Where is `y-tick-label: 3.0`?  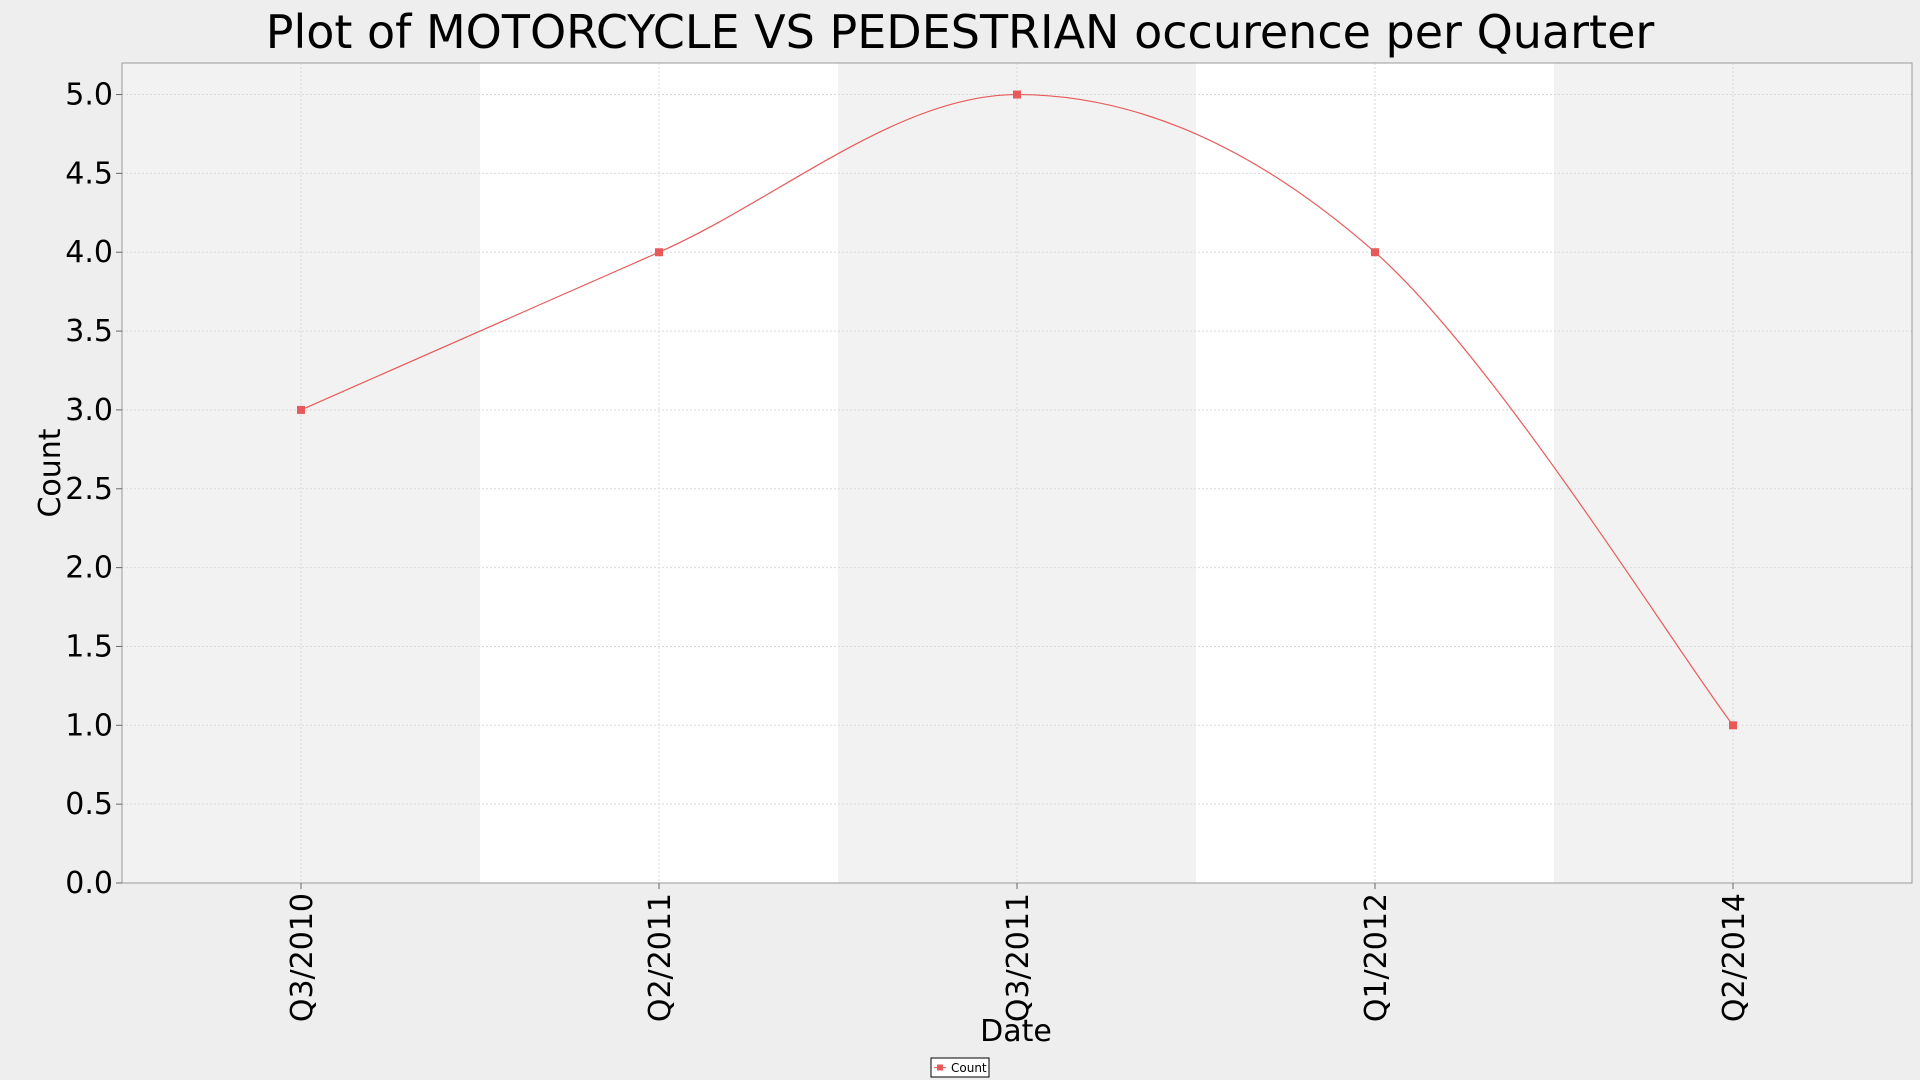
y-tick-label: 3.0 is located at coordinates (89, 410).